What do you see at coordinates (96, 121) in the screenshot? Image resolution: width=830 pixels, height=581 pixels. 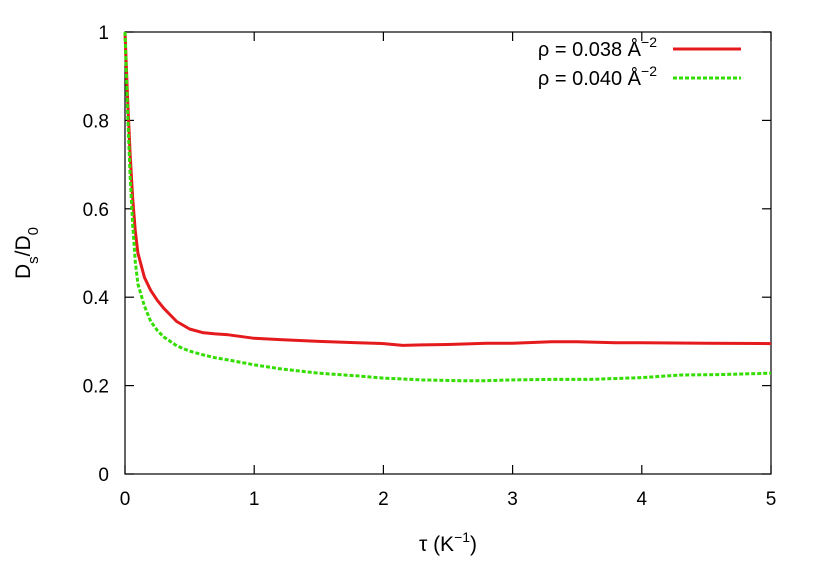 I see `y-tick-label: 0.8` at bounding box center [96, 121].